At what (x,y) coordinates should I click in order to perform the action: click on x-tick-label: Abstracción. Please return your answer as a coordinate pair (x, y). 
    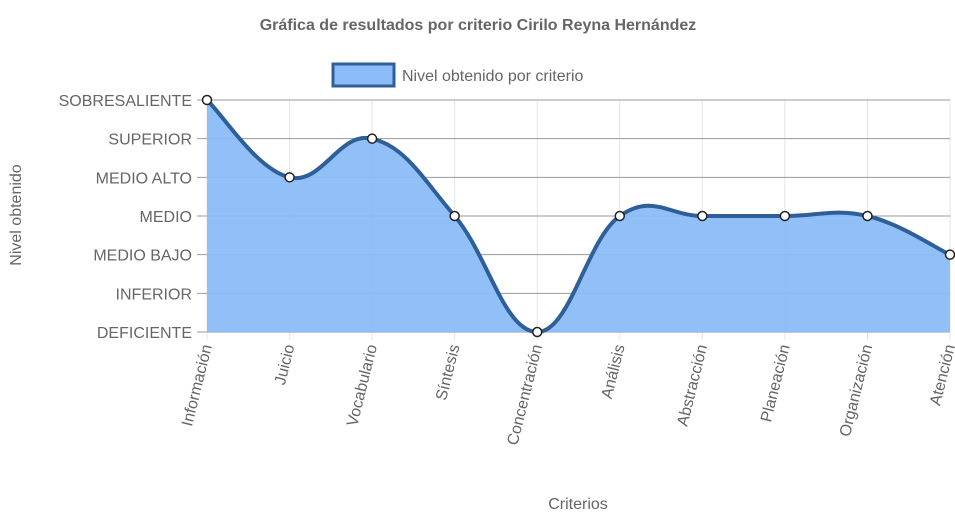
    Looking at the image, I should click on (692, 385).